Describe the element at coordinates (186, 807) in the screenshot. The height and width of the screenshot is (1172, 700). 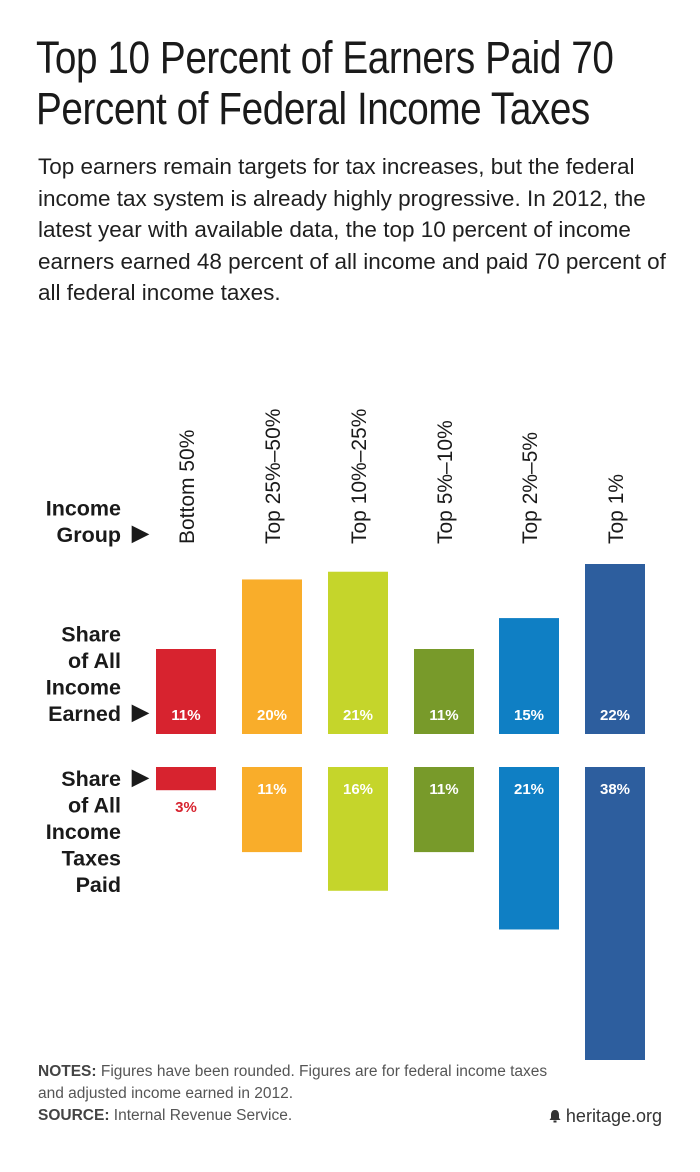
I see `paid-value-0: 3%` at that location.